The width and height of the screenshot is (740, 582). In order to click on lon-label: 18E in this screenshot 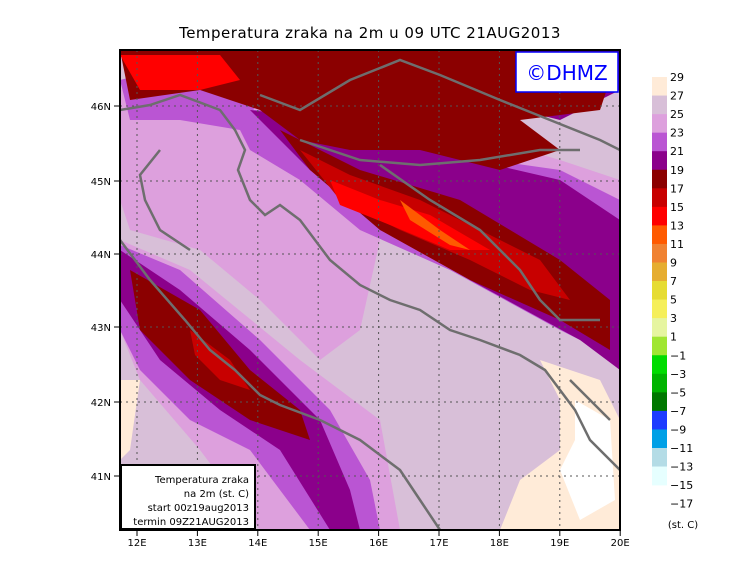, I will do `click(499, 543)`.